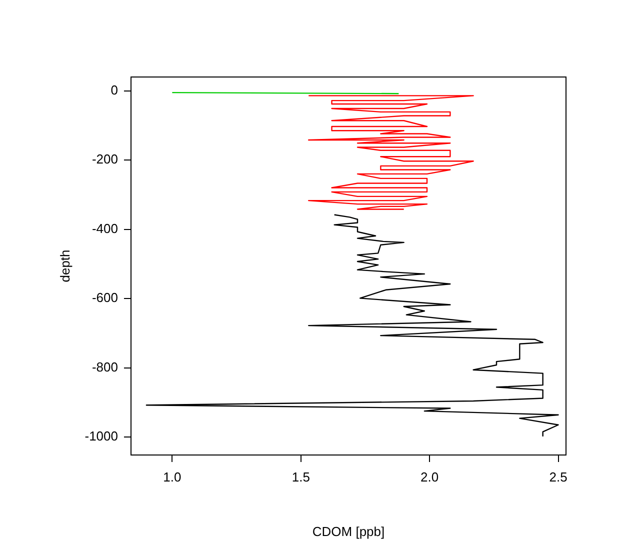  I want to click on y-tick-label: -400, so click(105, 228).